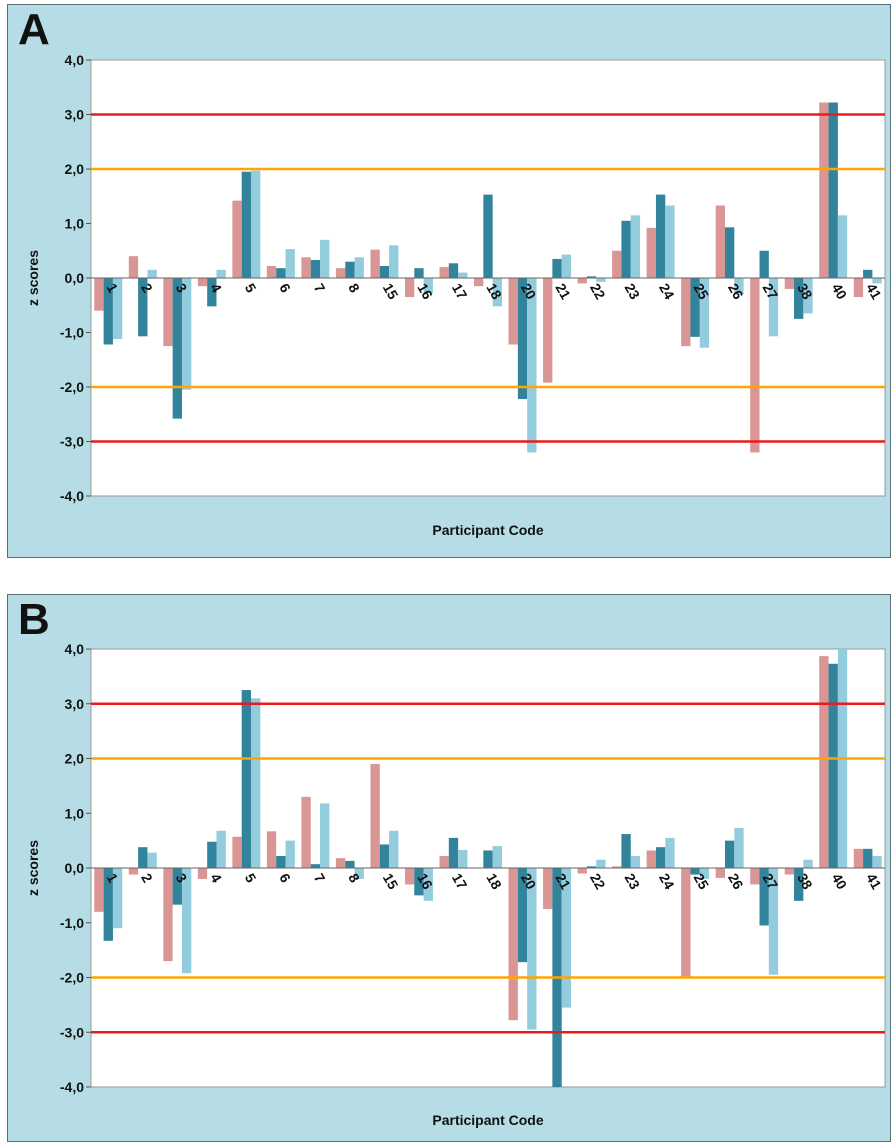  I want to click on x-tick-label: 27, so click(771, 882).